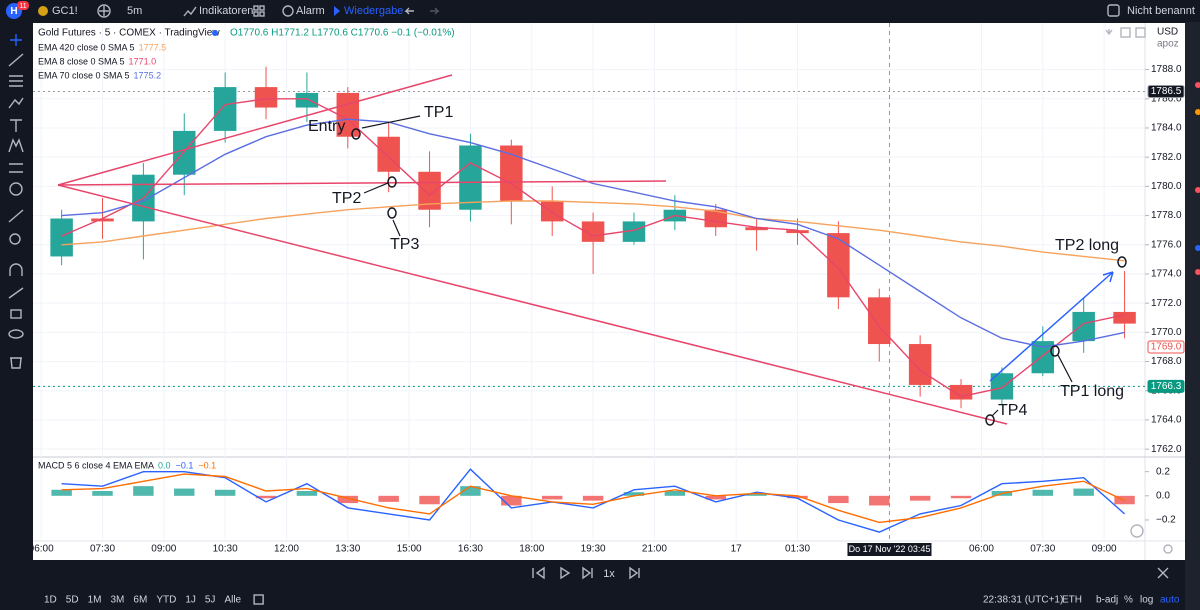 This screenshot has height=610, width=1200. I want to click on replay-play, so click(565, 573).